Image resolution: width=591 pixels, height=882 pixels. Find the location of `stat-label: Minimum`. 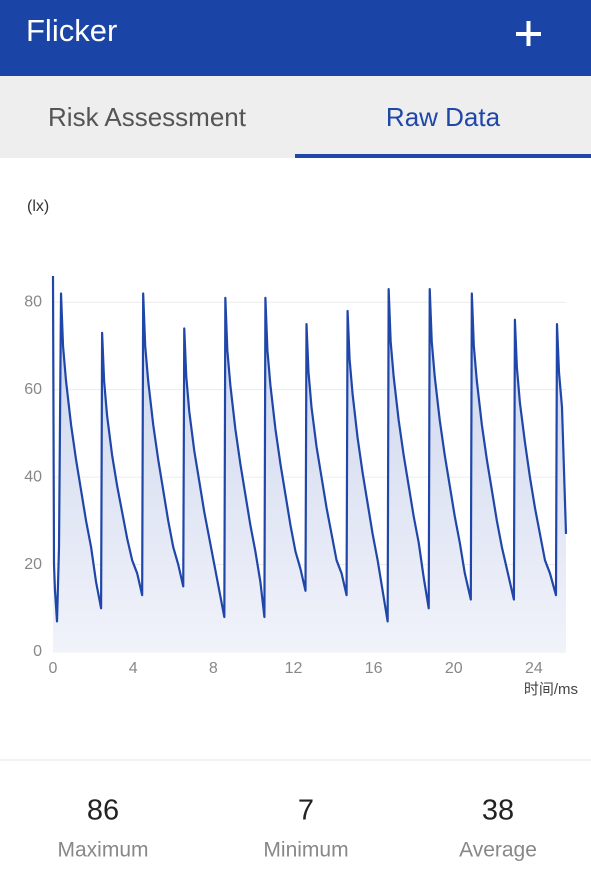

stat-label: Minimum is located at coordinates (305, 850).